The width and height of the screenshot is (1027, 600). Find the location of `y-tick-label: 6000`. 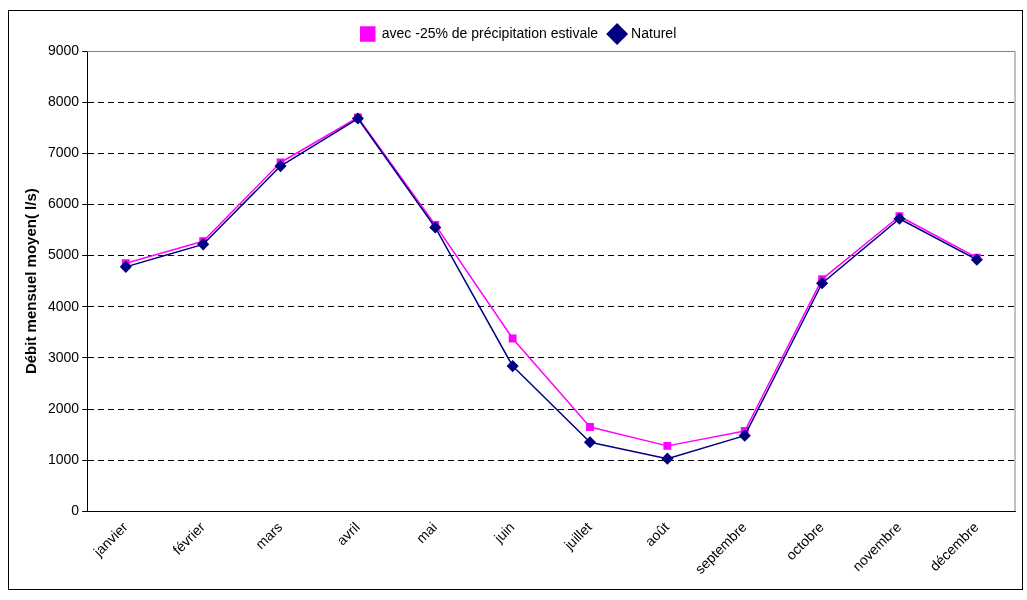

y-tick-label: 6000 is located at coordinates (63, 203).